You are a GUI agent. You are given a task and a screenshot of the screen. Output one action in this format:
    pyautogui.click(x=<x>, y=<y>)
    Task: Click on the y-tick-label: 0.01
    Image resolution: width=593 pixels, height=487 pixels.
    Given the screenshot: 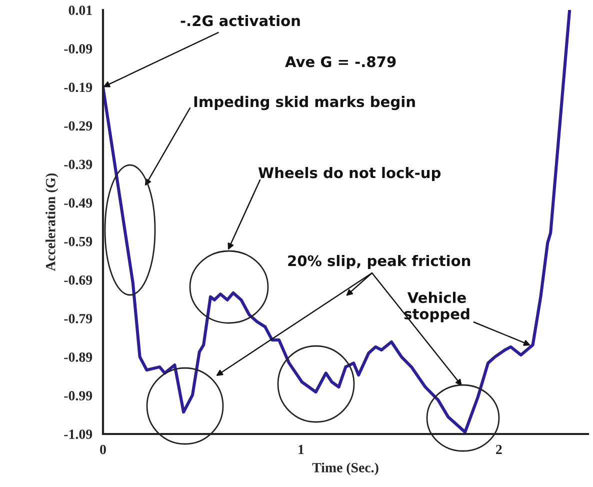 What is the action you would take?
    pyautogui.click(x=80, y=11)
    